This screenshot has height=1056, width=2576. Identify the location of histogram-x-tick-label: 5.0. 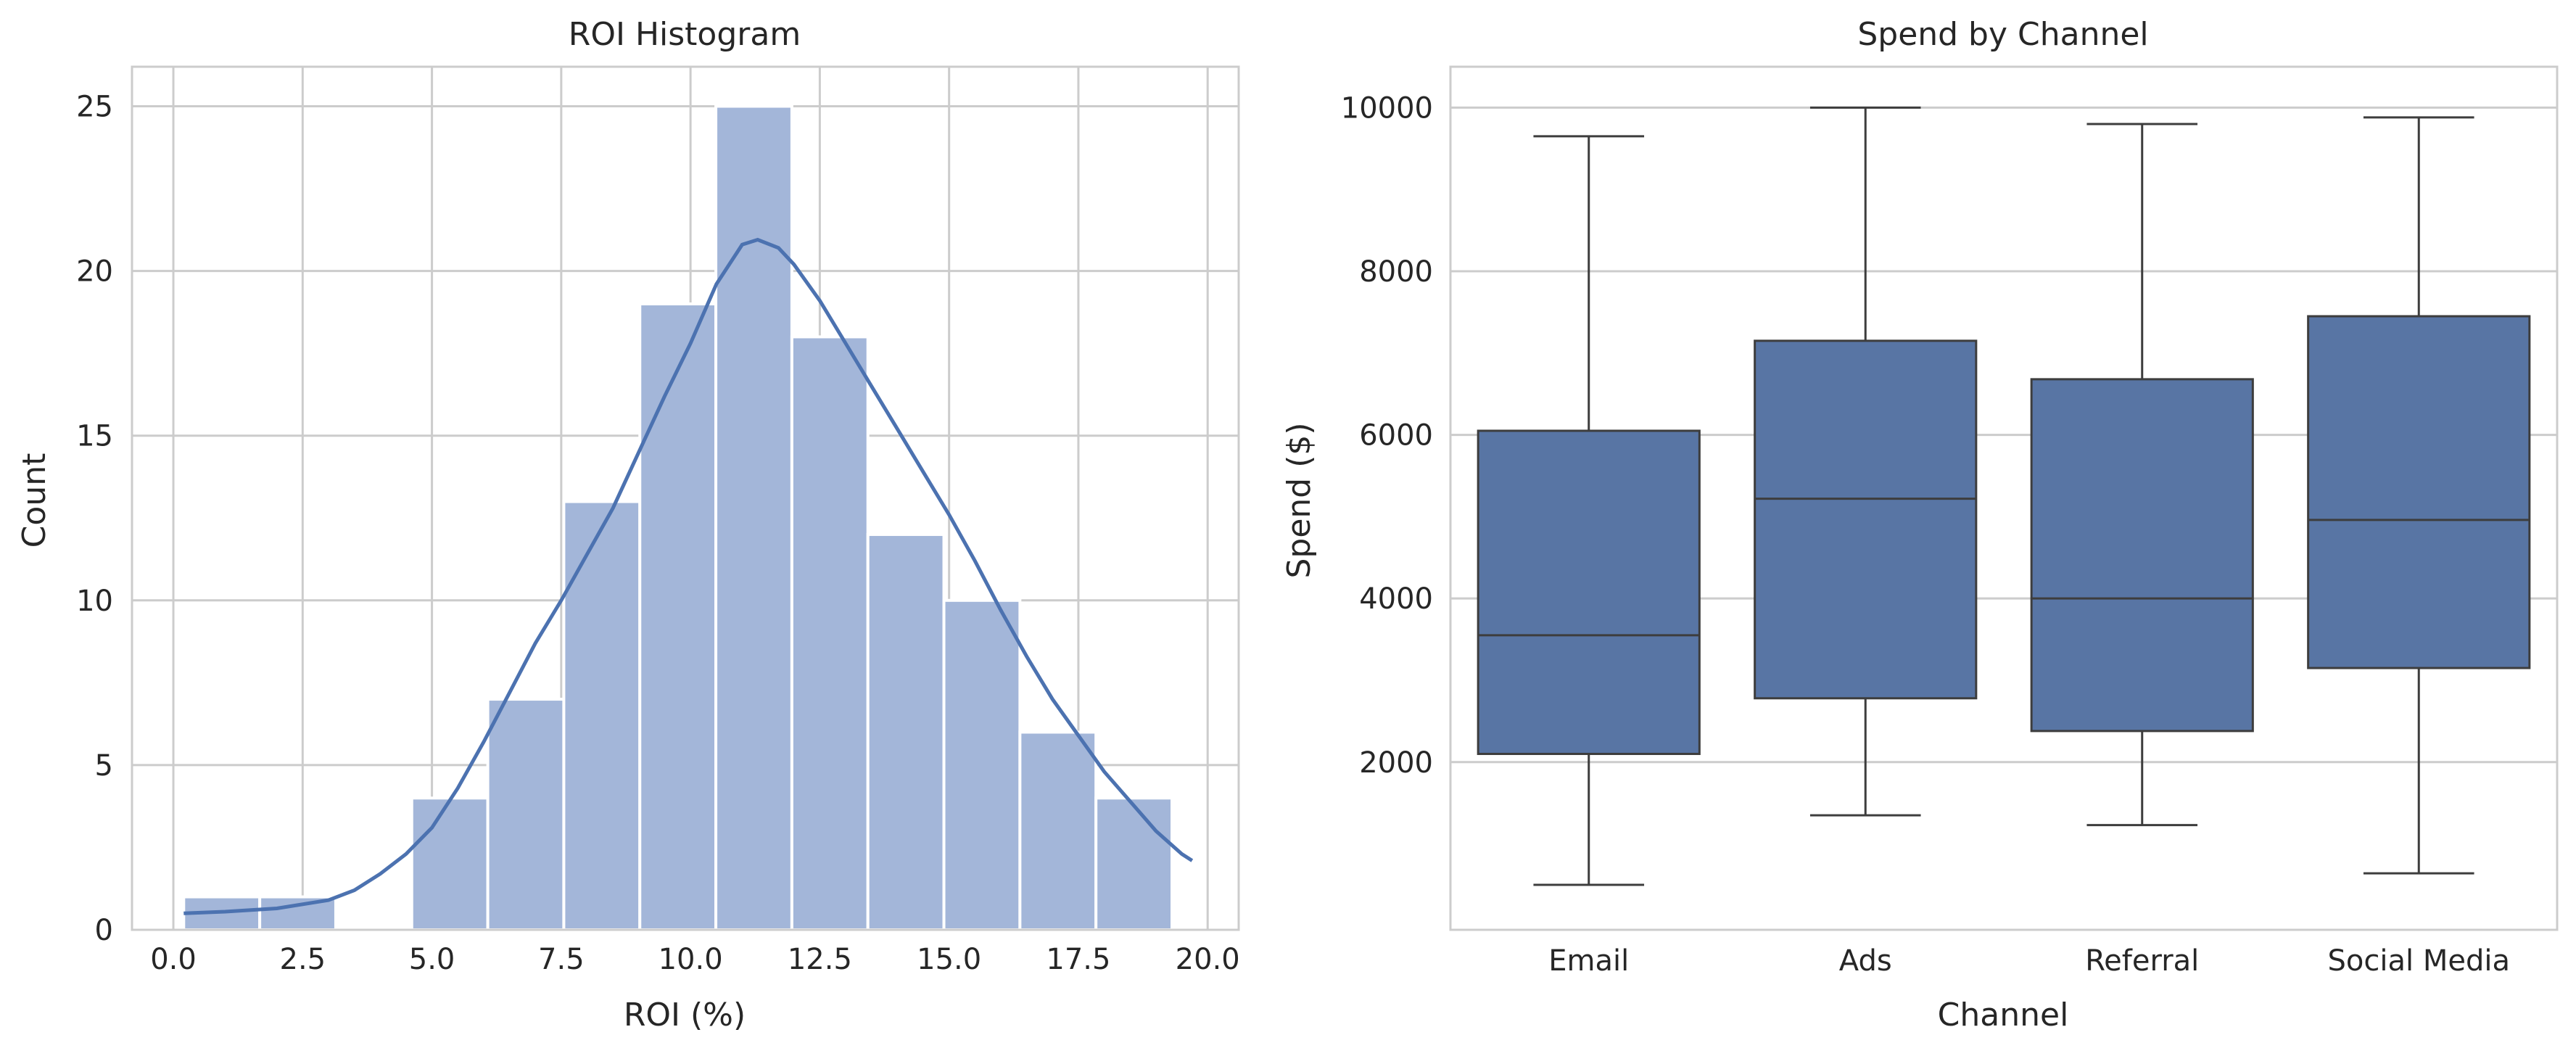
(432, 959).